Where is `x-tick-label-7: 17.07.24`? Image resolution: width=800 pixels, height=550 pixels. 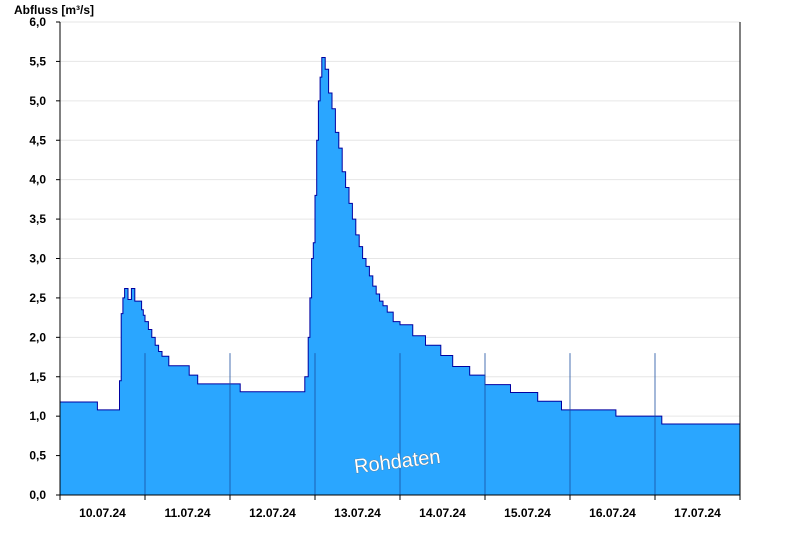
x-tick-label-7: 17.07.24 is located at coordinates (697, 513).